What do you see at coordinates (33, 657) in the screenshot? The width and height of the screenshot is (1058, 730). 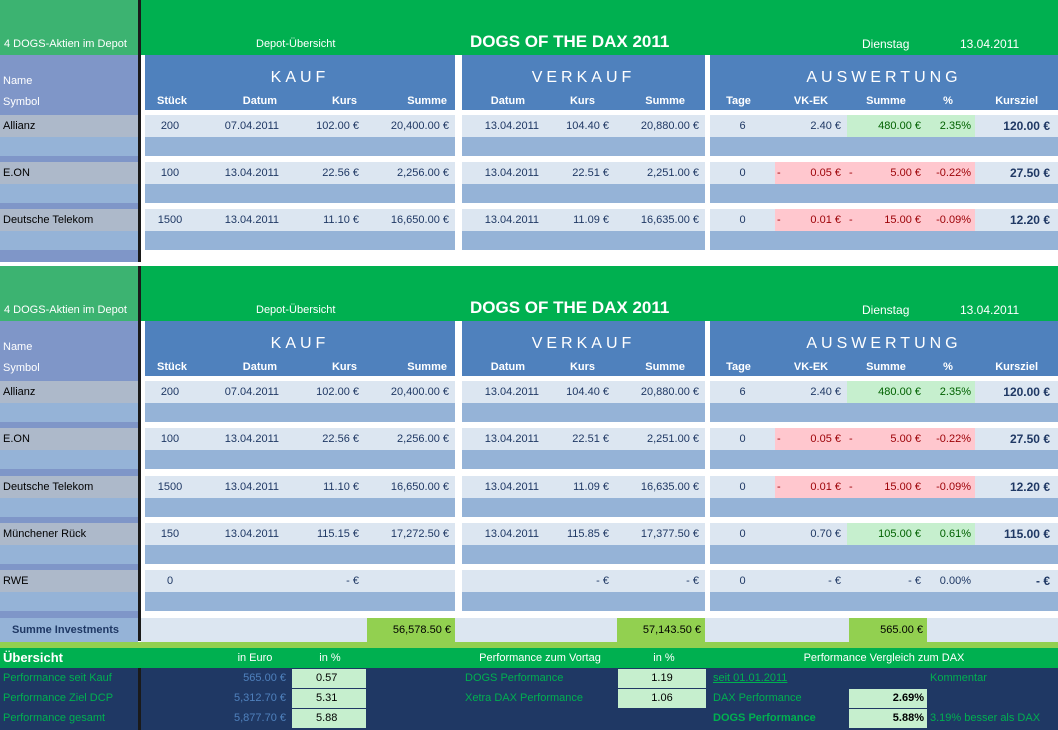 I see `overview-title: Übersicht` at bounding box center [33, 657].